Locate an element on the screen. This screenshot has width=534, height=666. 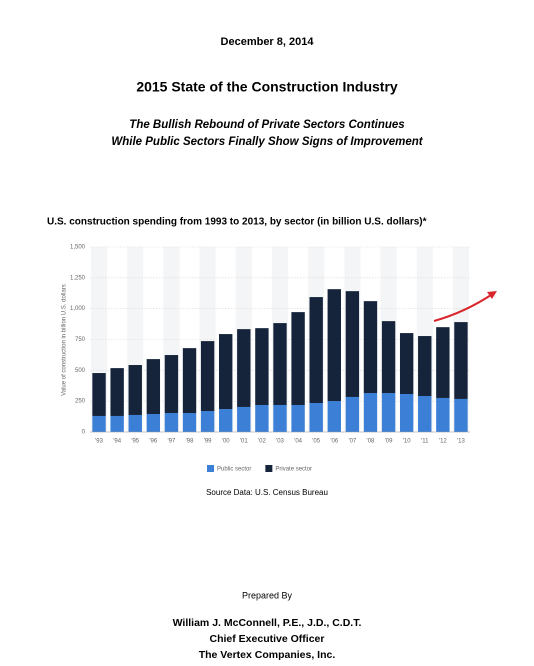
y-tick-label: 1,500 is located at coordinates (78, 248).